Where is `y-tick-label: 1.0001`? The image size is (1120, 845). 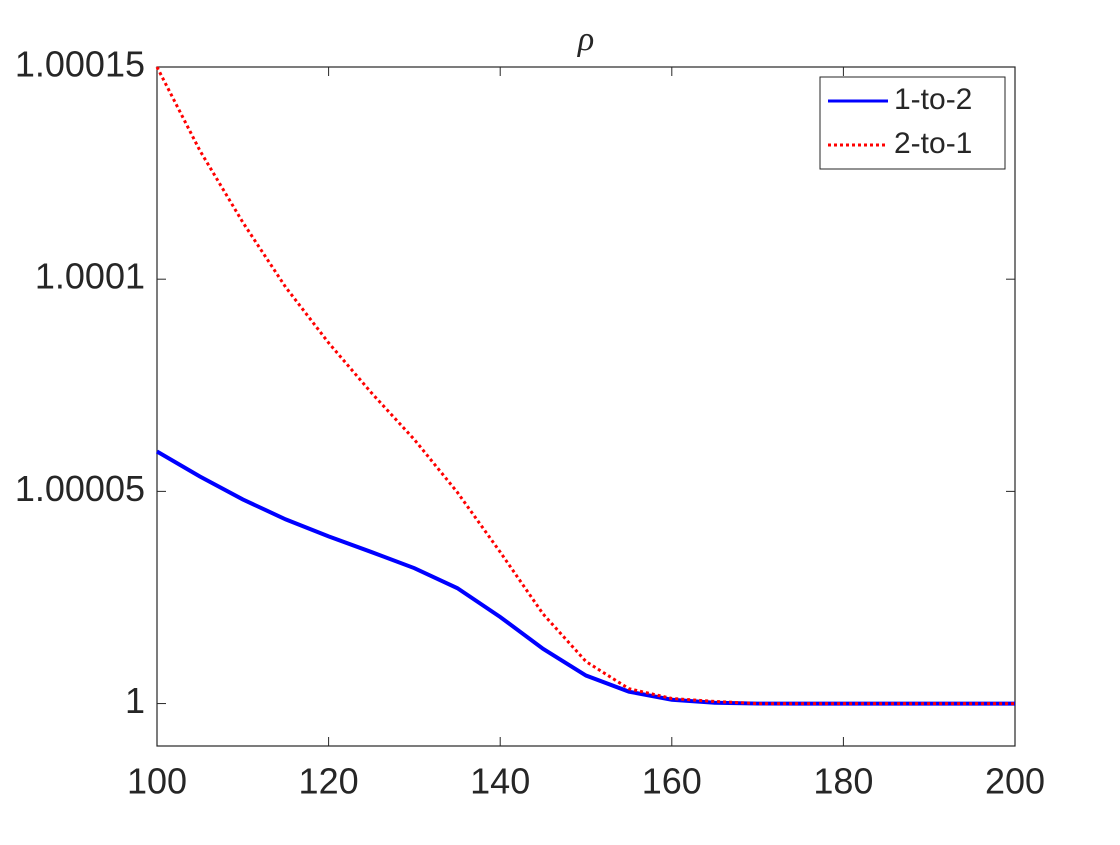 y-tick-label: 1.0001 is located at coordinates (90, 276).